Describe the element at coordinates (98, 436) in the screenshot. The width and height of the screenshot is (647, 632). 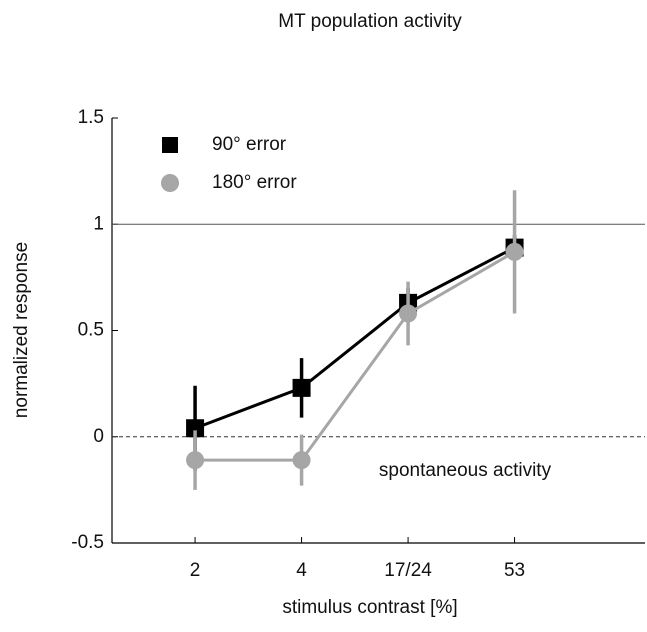
I see `y-tick-label: 0` at that location.